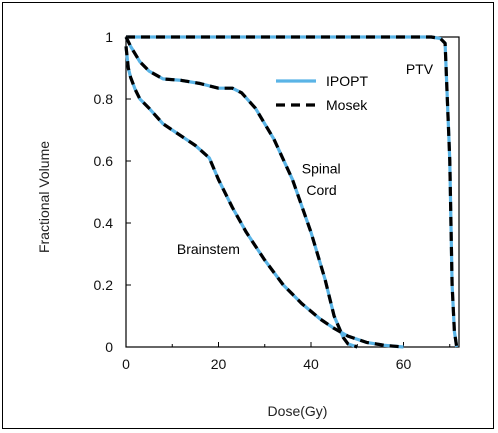 This screenshot has width=498, height=433. What do you see at coordinates (109, 347) in the screenshot?
I see `y-tick-label: 0` at bounding box center [109, 347].